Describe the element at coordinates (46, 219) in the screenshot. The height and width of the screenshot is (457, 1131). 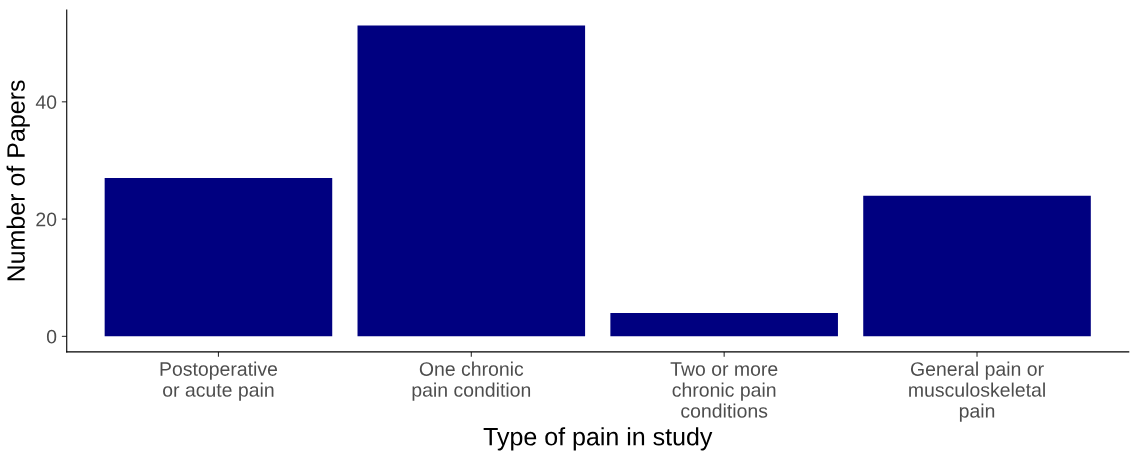
I see `y-tick-label: 20` at that location.